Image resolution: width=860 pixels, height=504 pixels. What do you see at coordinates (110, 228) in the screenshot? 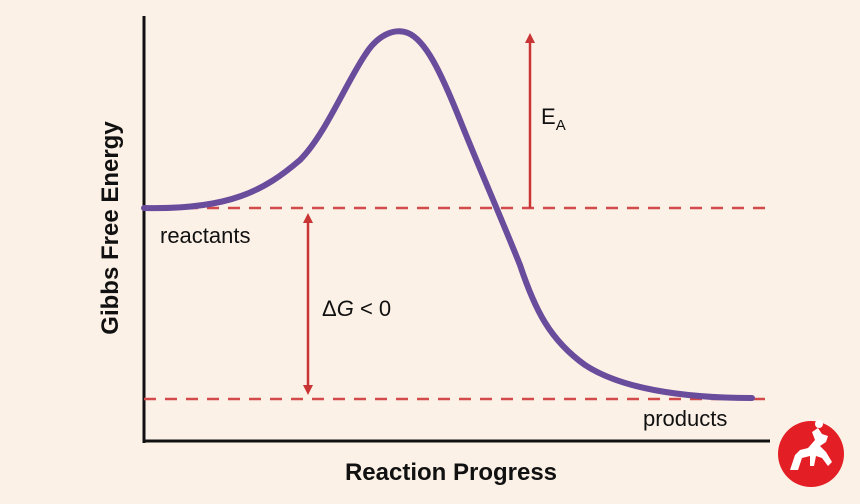
I see `y-axis-title: Gibbs Free Energy` at bounding box center [110, 228].